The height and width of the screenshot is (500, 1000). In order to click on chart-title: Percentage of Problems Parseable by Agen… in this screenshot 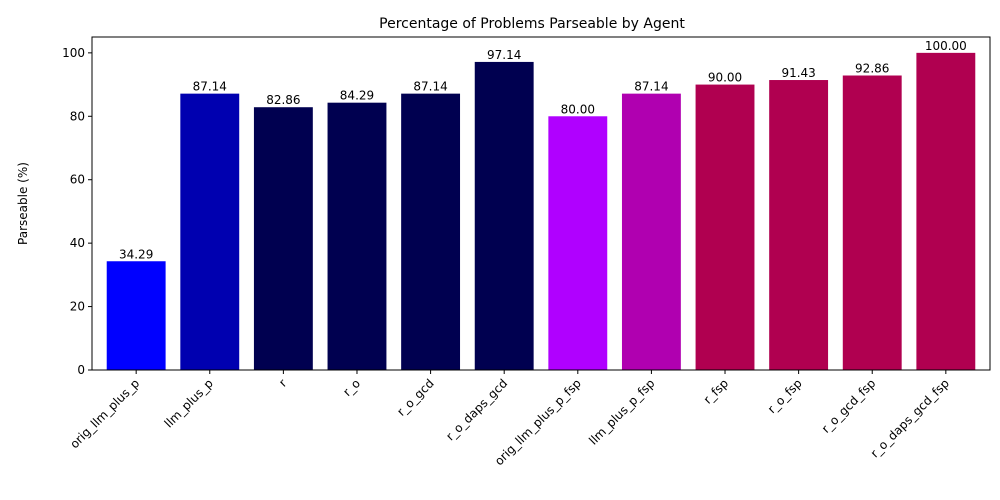, I will do `click(532, 24)`.